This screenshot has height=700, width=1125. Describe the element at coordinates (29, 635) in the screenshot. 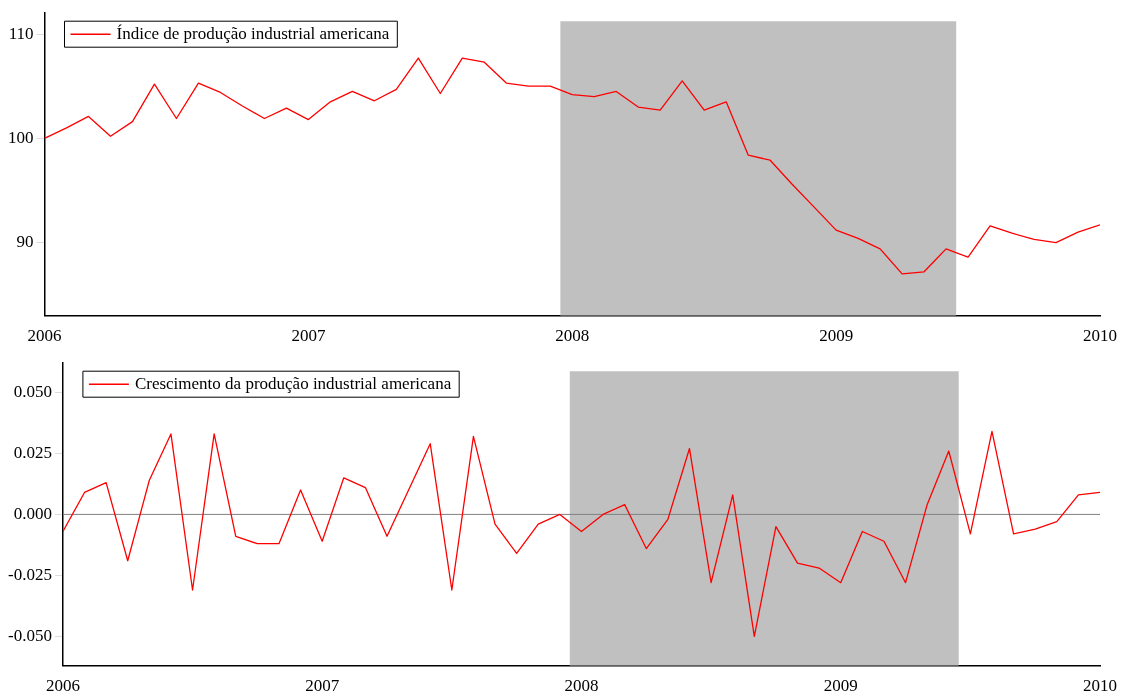

I see `y-tick-label: -0.050` at that location.